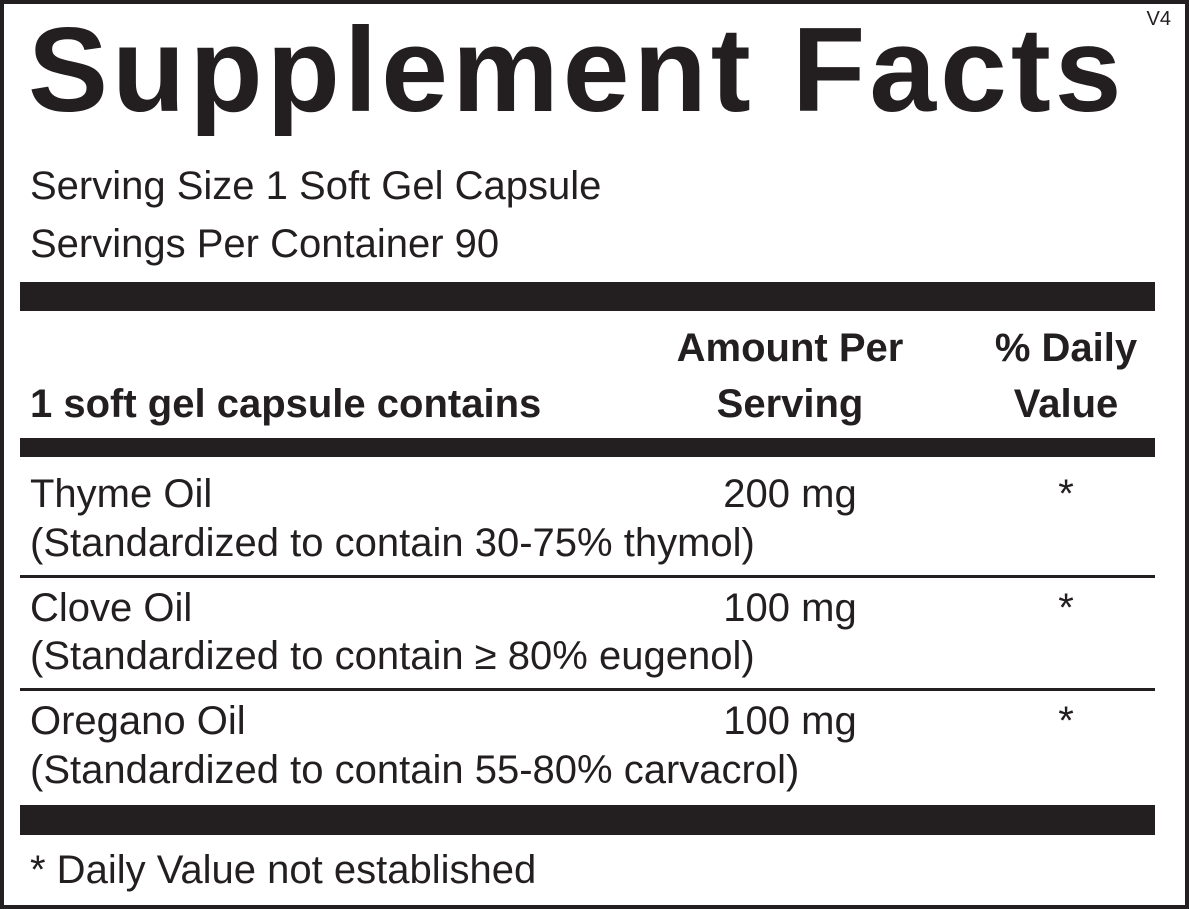  What do you see at coordinates (392, 656) in the screenshot?
I see `ingredient-detail: (Standardized to contain ≥ 80% eugenol)` at bounding box center [392, 656].